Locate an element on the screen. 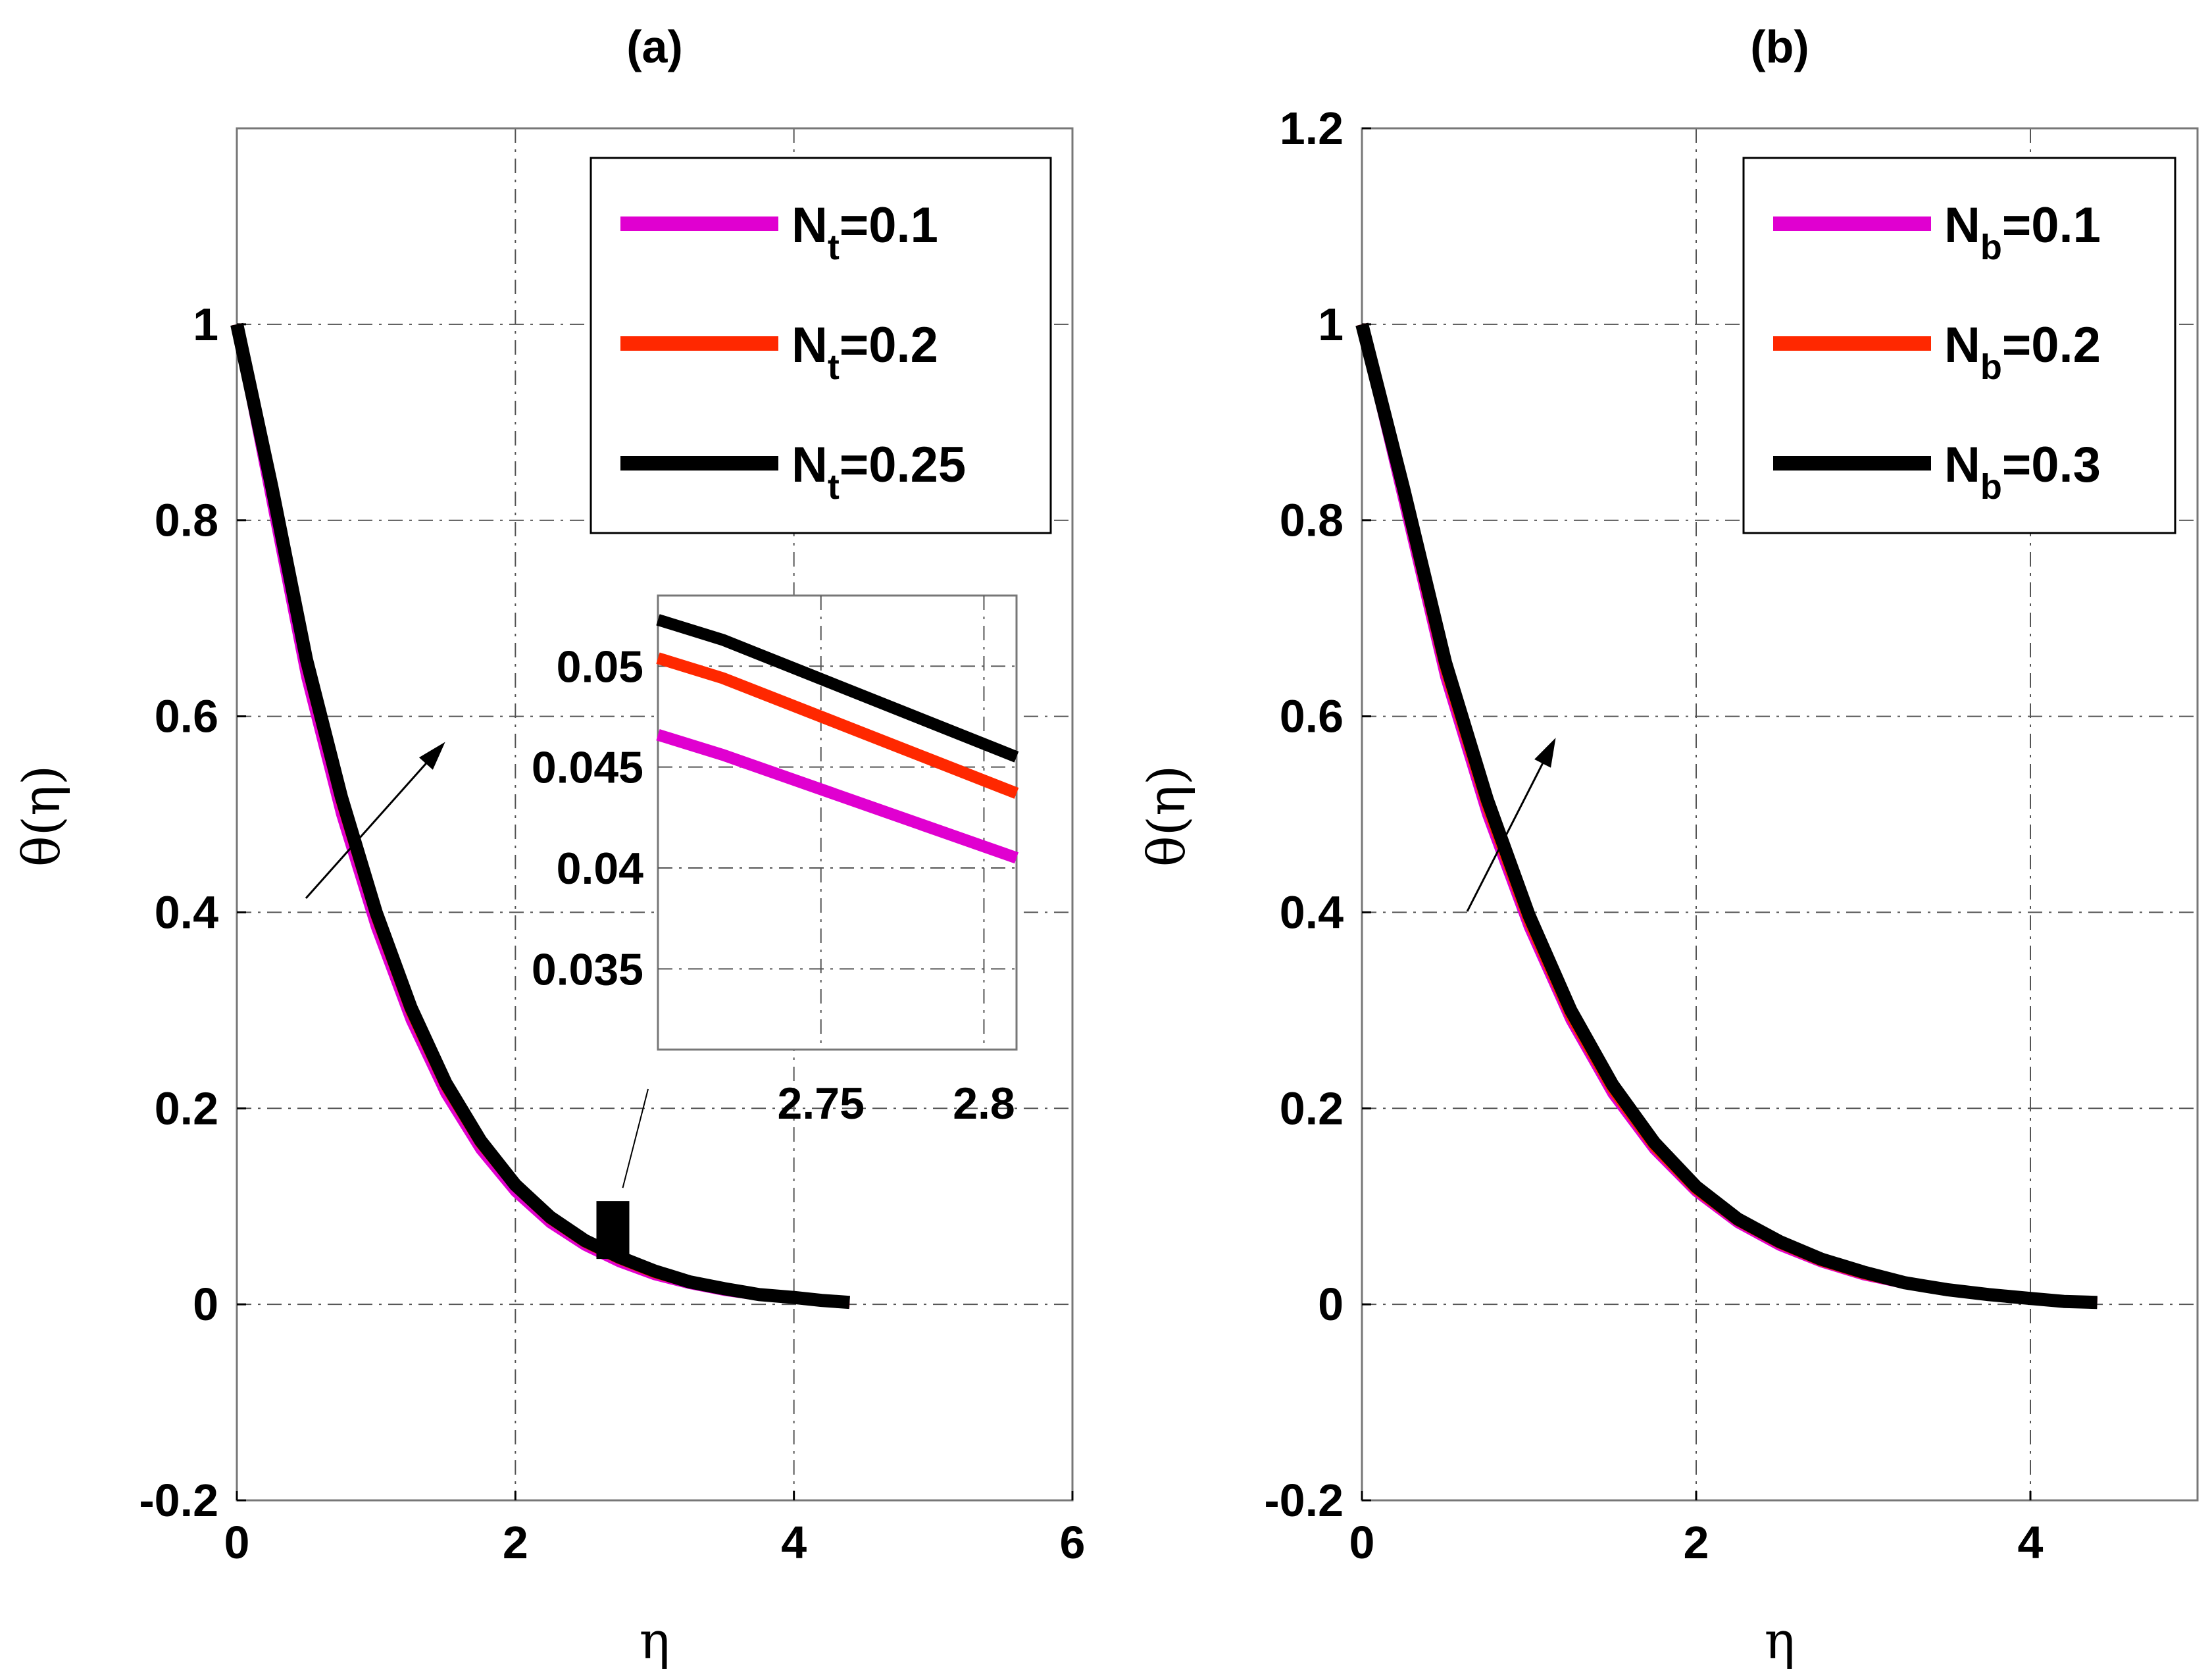 The image size is (2212, 1680). legend-label-2: Nb=0.2 is located at coordinates (2022, 352).